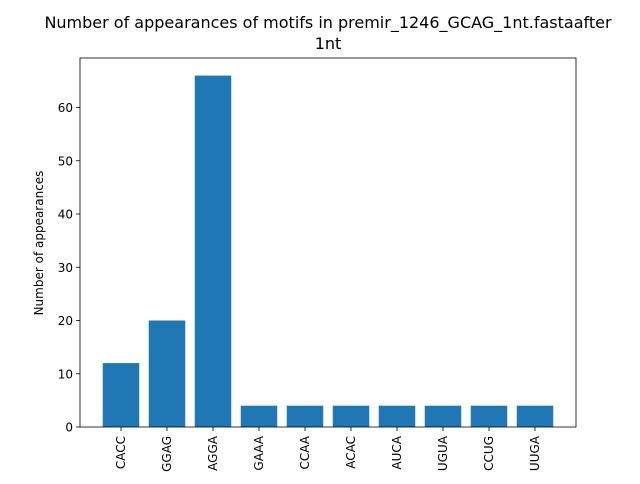  I want to click on x-tick-label: AGGA, so click(213, 453).